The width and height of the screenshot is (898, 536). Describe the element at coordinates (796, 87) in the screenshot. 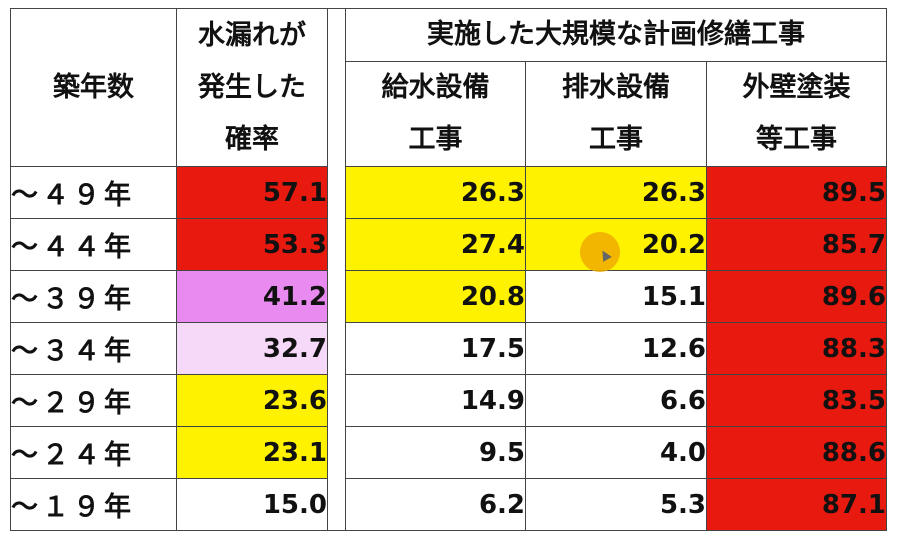

I see `wall-header-line-1: 外壁塗装` at that location.